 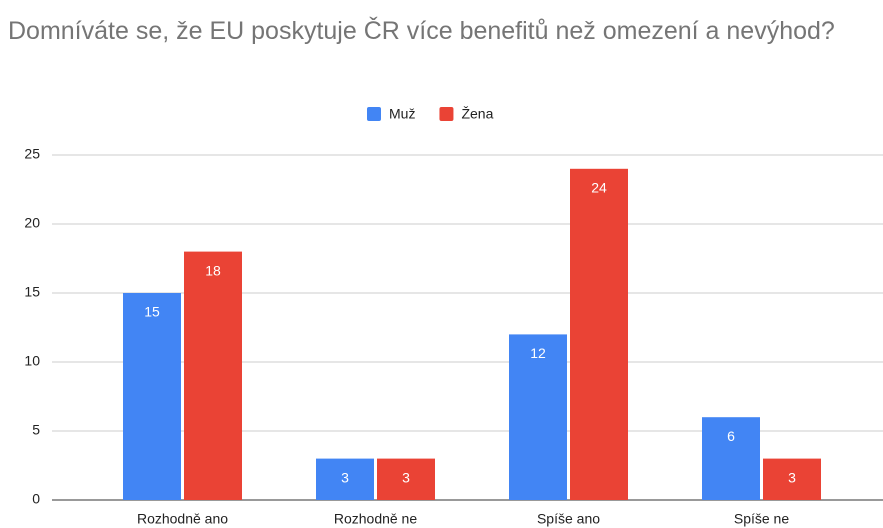 I want to click on data-label: 24, so click(x=599, y=188).